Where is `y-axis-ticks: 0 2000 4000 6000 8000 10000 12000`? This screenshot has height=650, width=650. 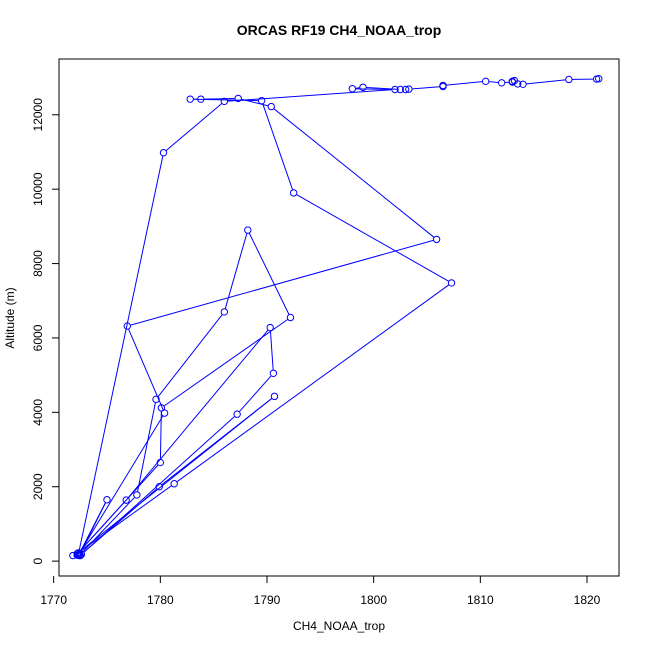
y-axis-ticks: 0 2000 4000 6000 8000 10000 12000 is located at coordinates (45, 331).